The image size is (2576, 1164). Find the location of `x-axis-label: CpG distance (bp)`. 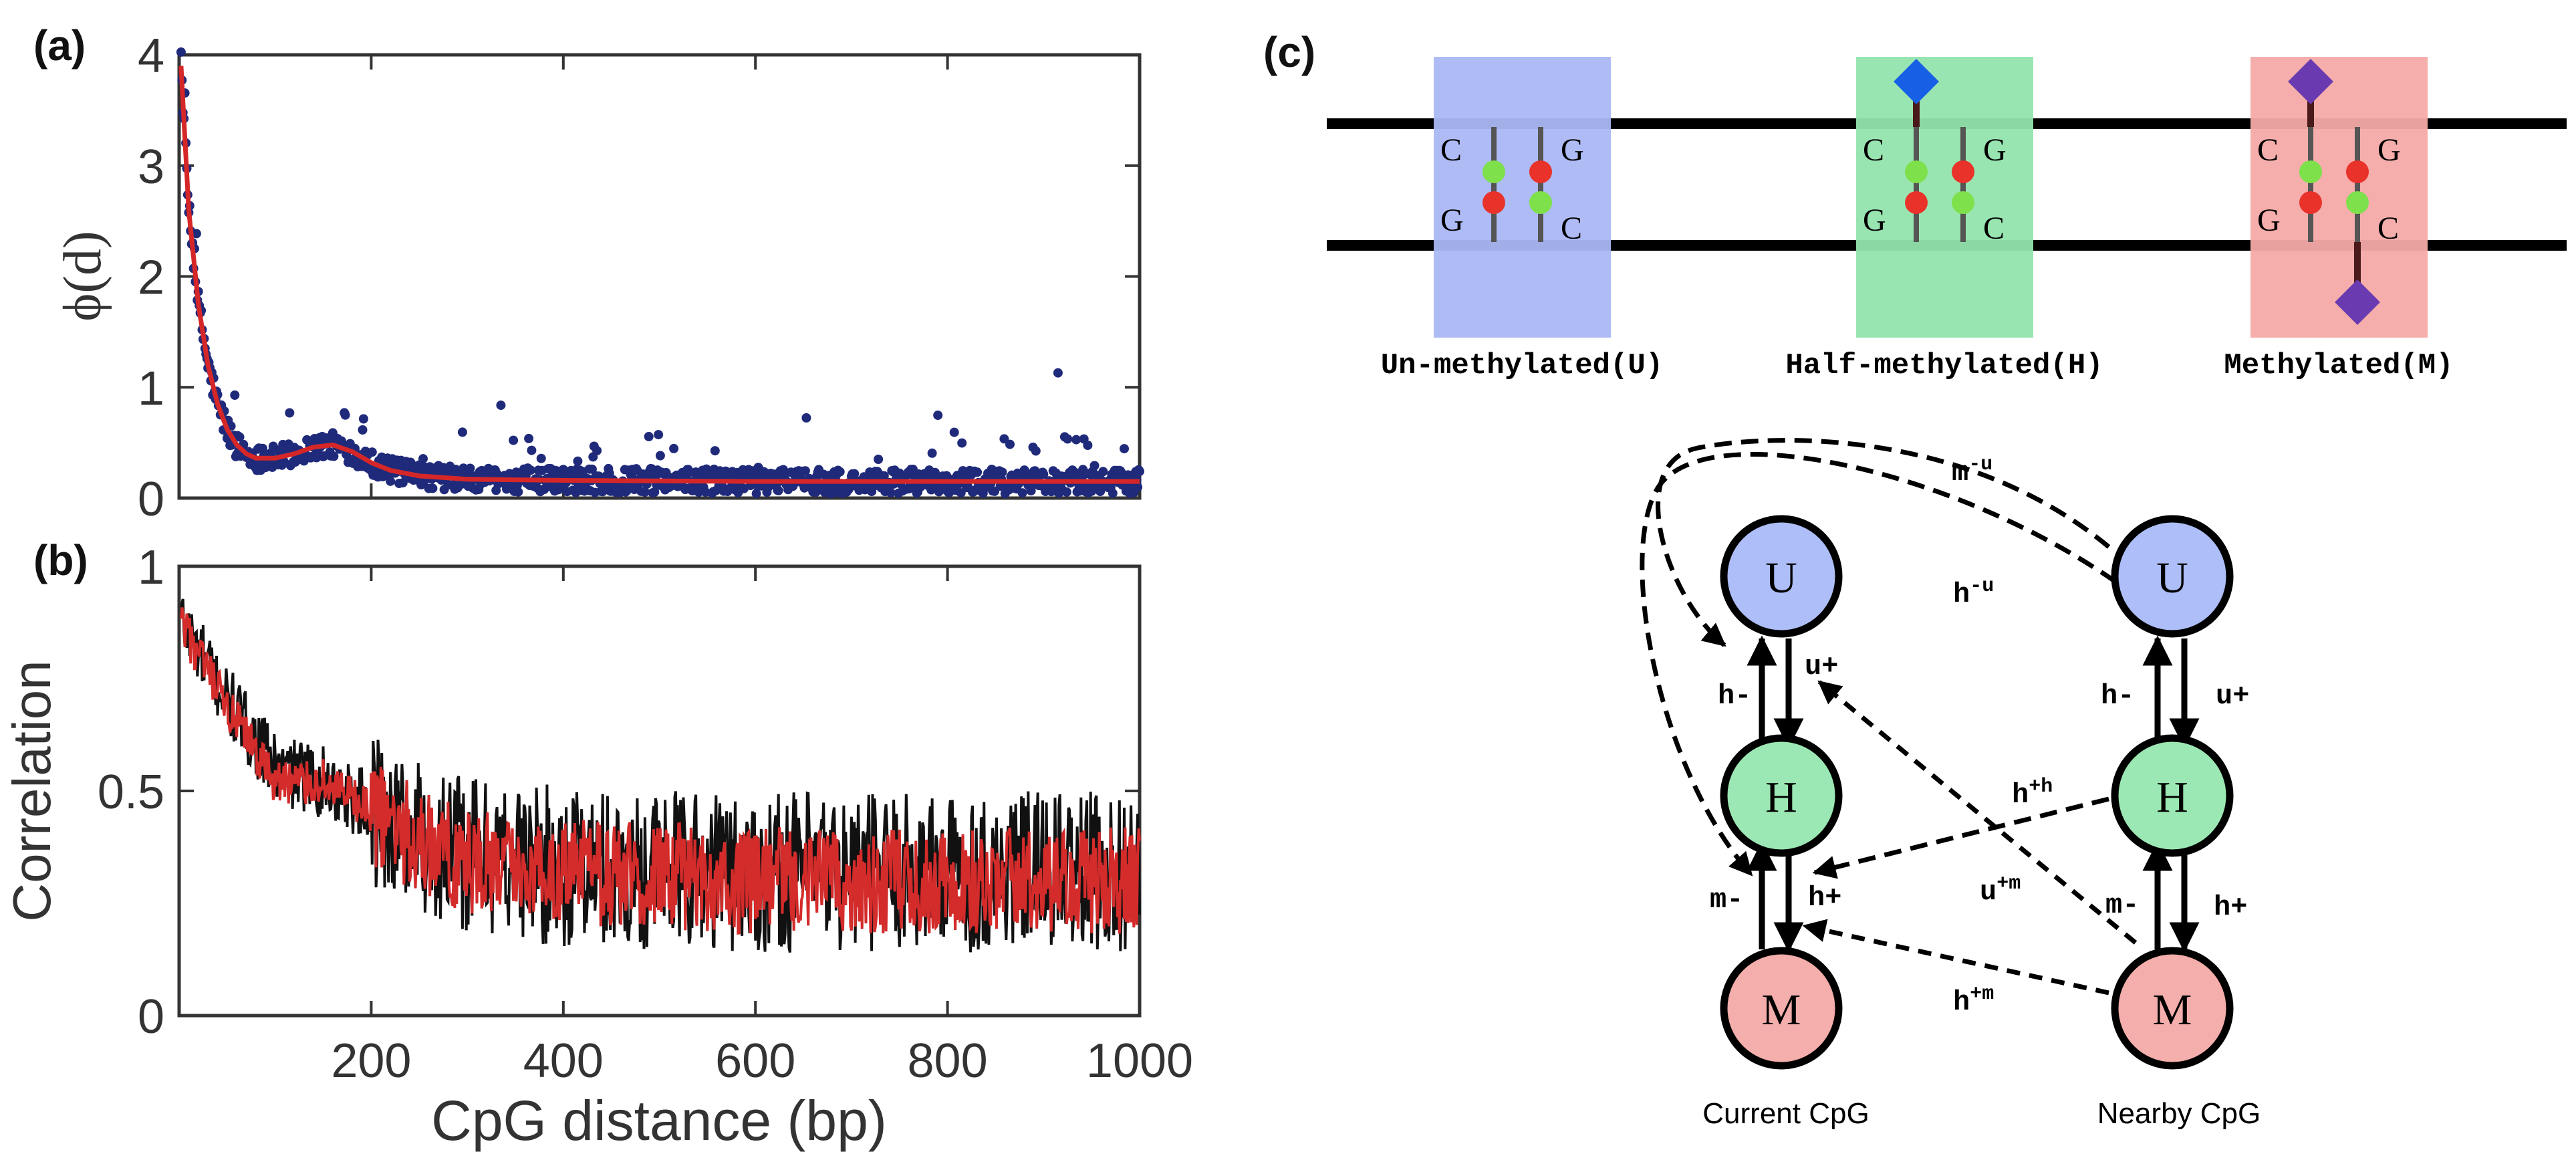

x-axis-label: CpG distance (bp) is located at coordinates (659, 1120).